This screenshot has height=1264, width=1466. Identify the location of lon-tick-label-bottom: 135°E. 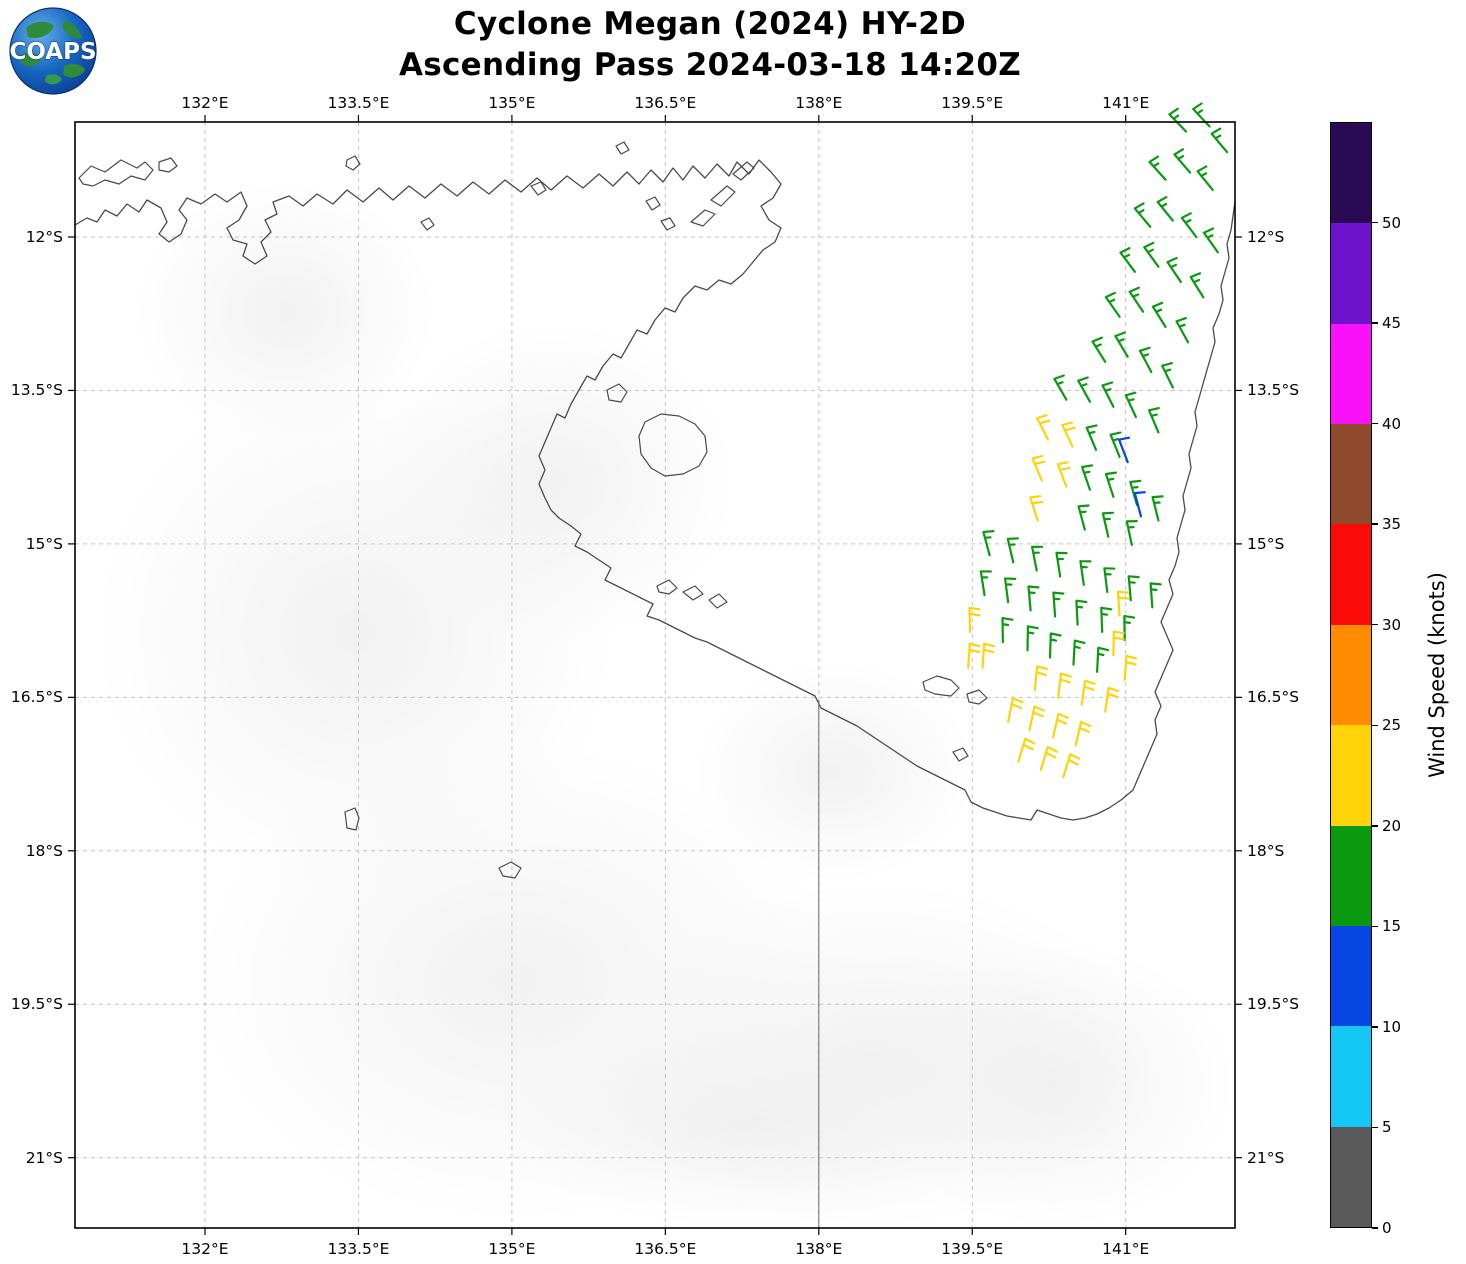
(512, 1249).